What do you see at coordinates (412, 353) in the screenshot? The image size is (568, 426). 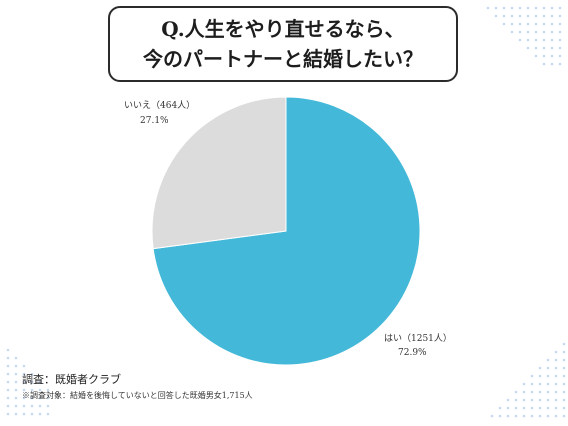 I see `slice-percent-yes: 72.9%` at bounding box center [412, 353].